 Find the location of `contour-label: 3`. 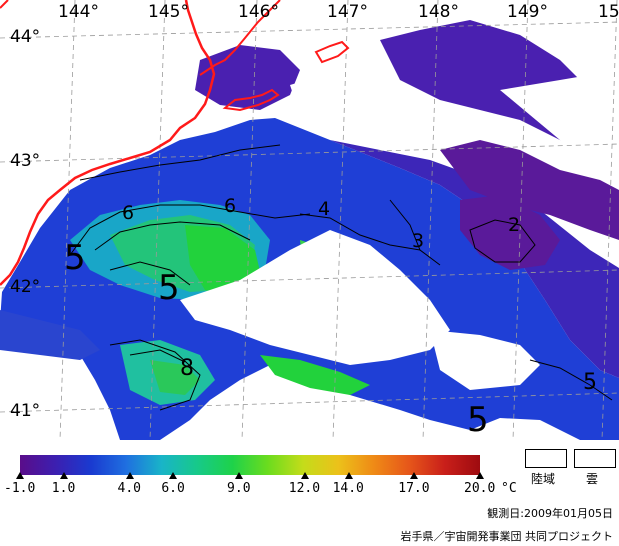

contour-label: 3 is located at coordinates (418, 241).